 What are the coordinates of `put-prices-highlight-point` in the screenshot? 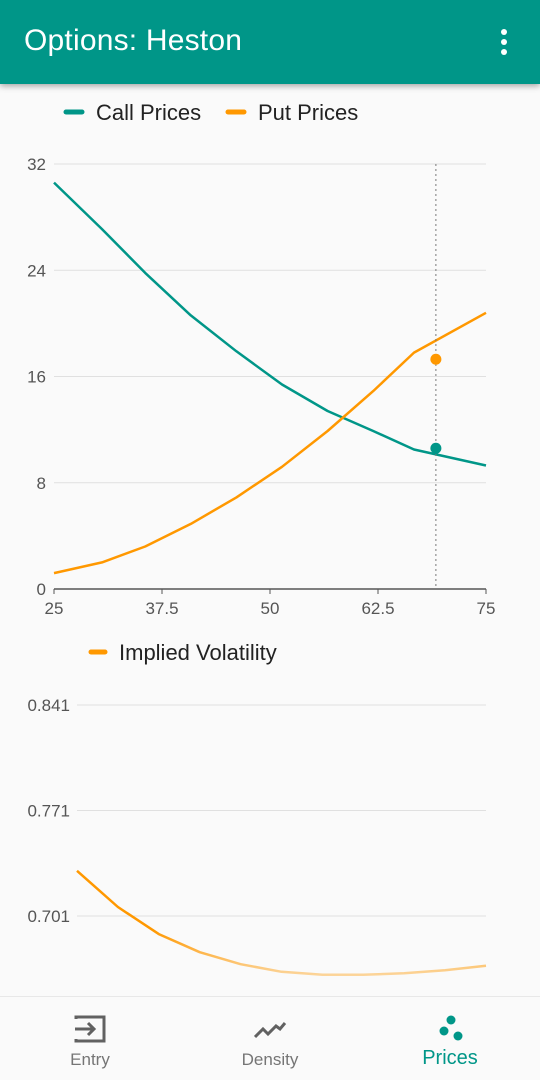 It's located at (436, 359).